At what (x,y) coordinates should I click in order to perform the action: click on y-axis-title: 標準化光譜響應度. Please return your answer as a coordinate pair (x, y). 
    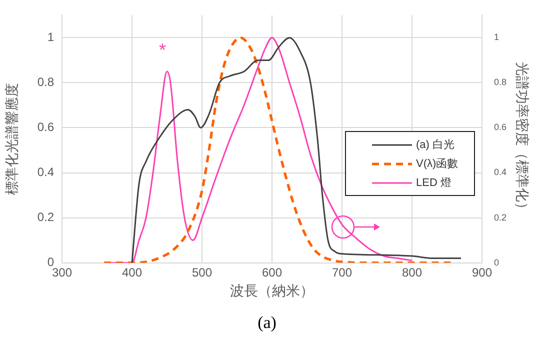
    Looking at the image, I should click on (11, 139).